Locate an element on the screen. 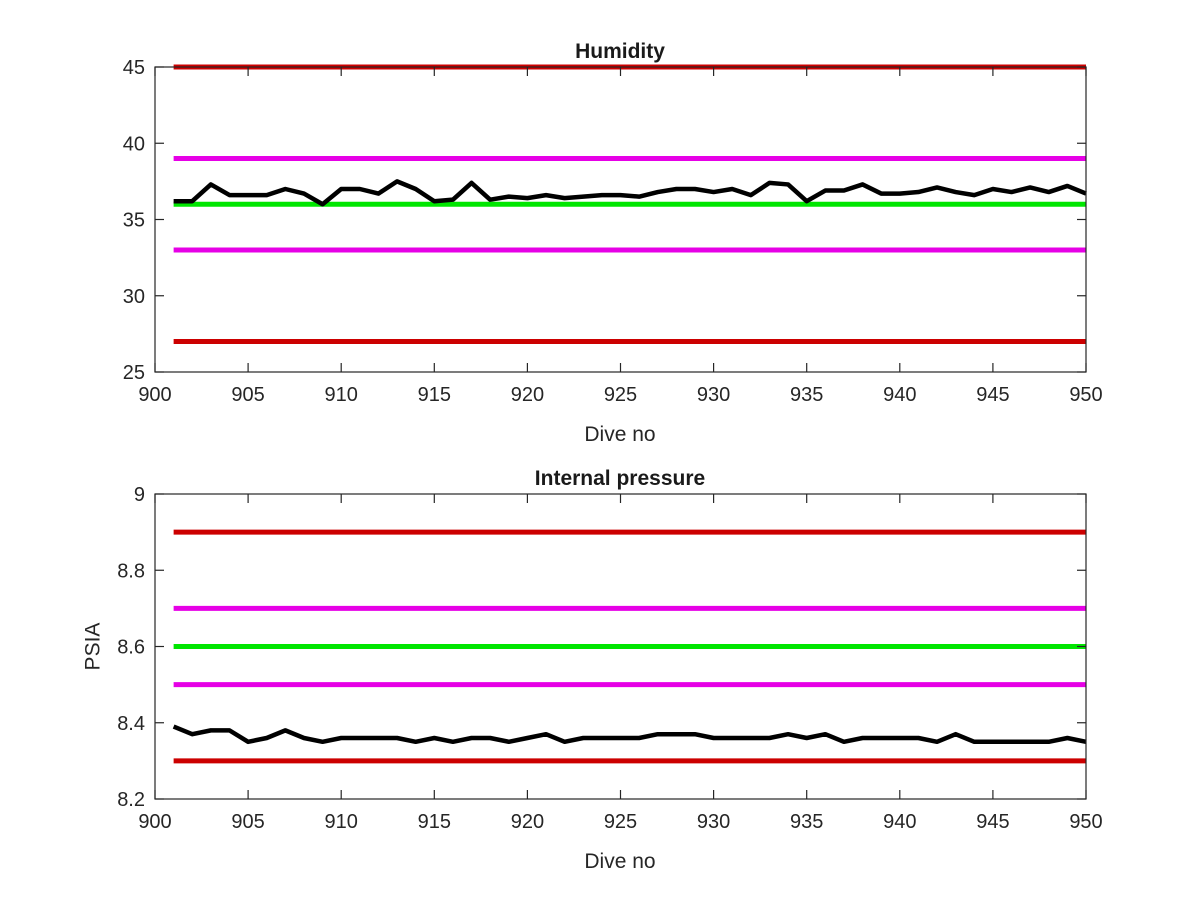 The image size is (1200, 900). y-tick-label: 45 is located at coordinates (134, 68).